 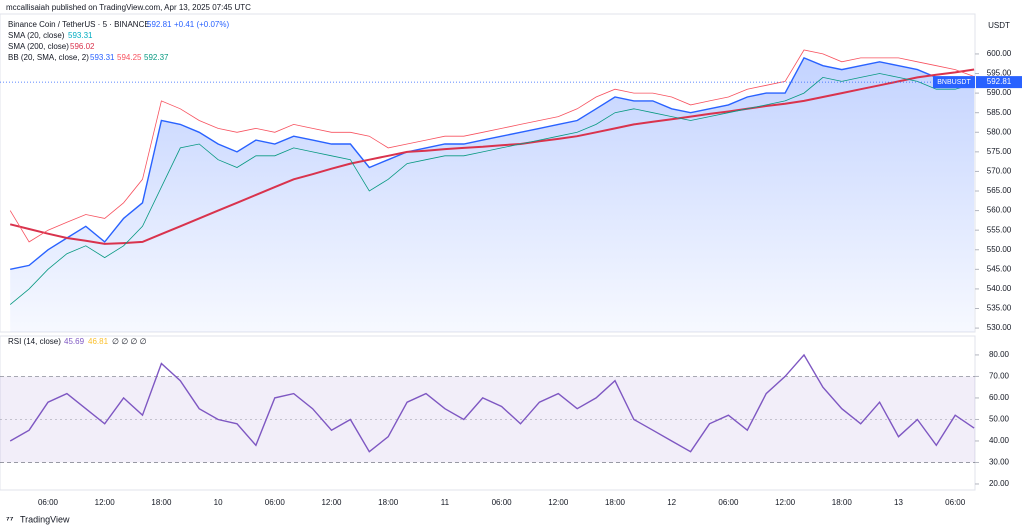 I want to click on y-tick-label: 40.00, so click(x=999, y=440).